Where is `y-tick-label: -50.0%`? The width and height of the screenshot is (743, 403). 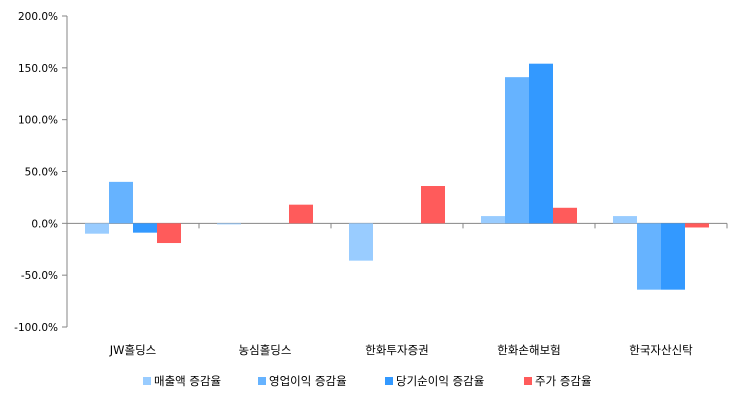 y-tick-label: -50.0% is located at coordinates (39, 276).